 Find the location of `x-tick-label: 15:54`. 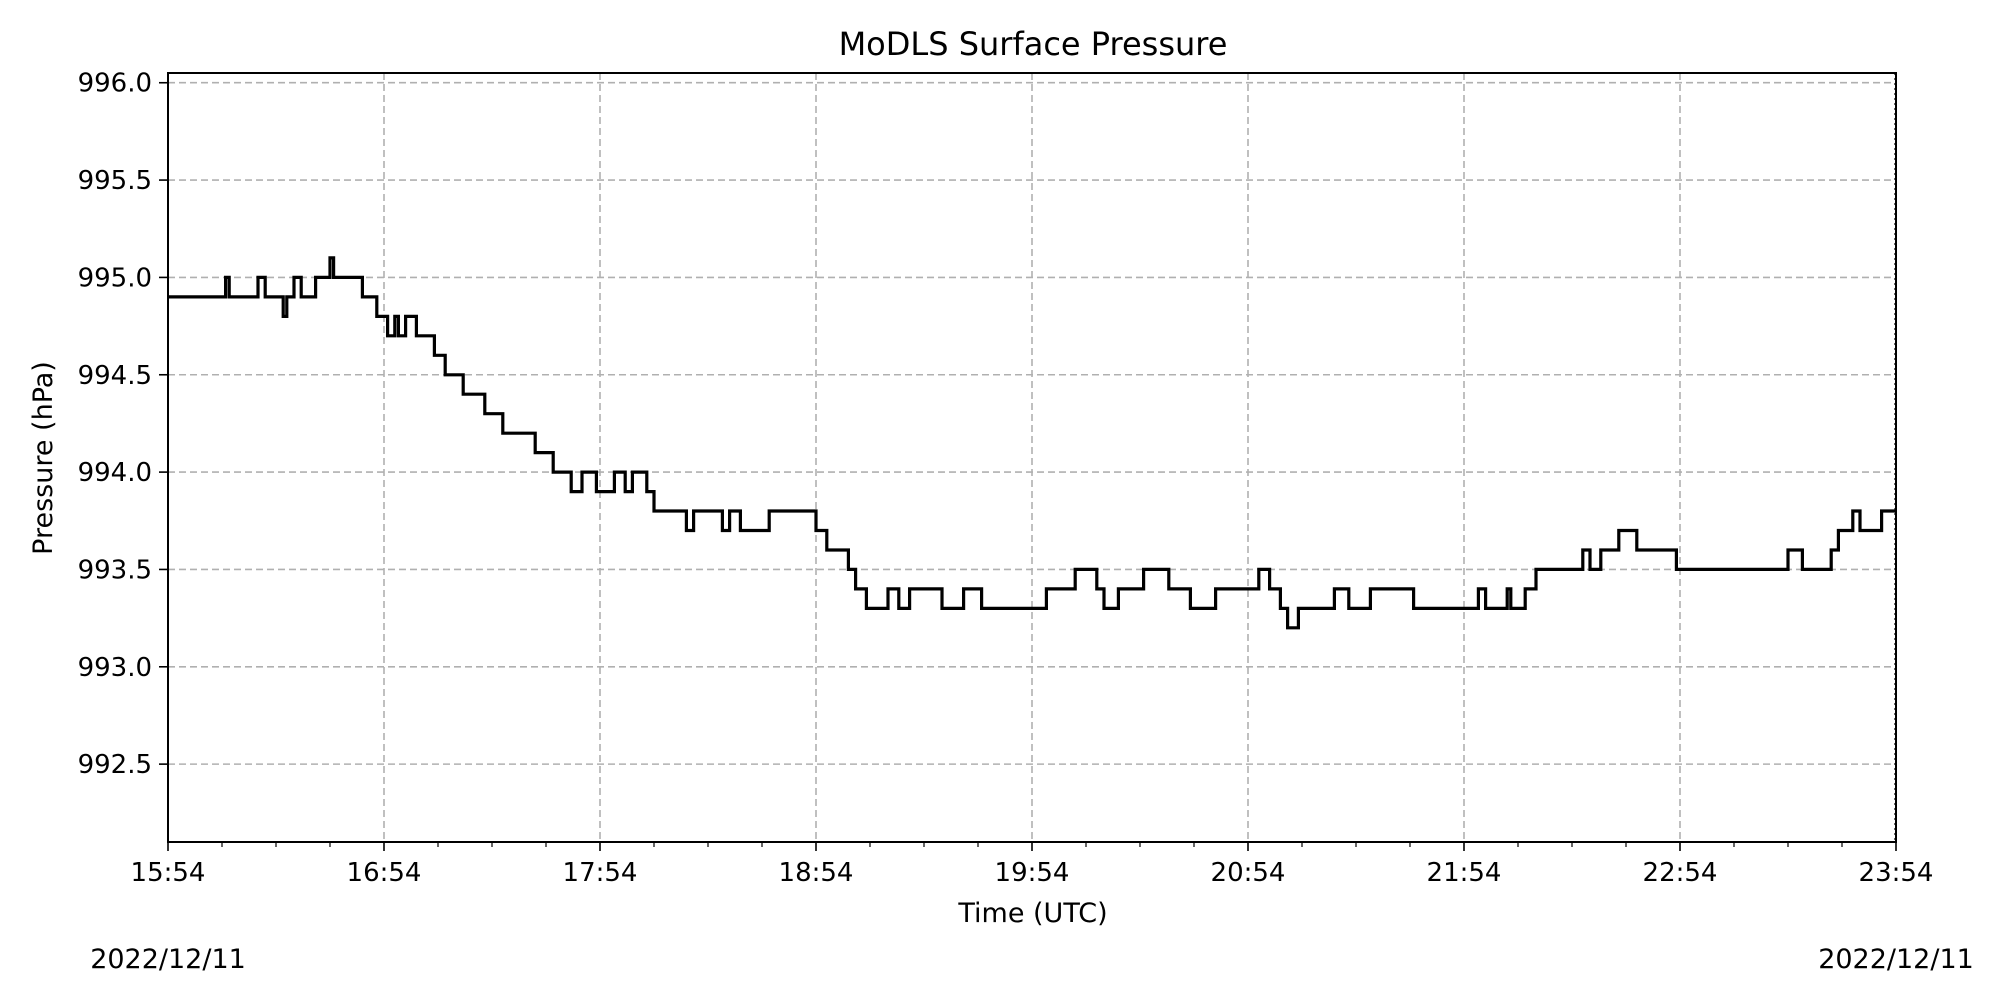

x-tick-label: 15:54 is located at coordinates (168, 873).